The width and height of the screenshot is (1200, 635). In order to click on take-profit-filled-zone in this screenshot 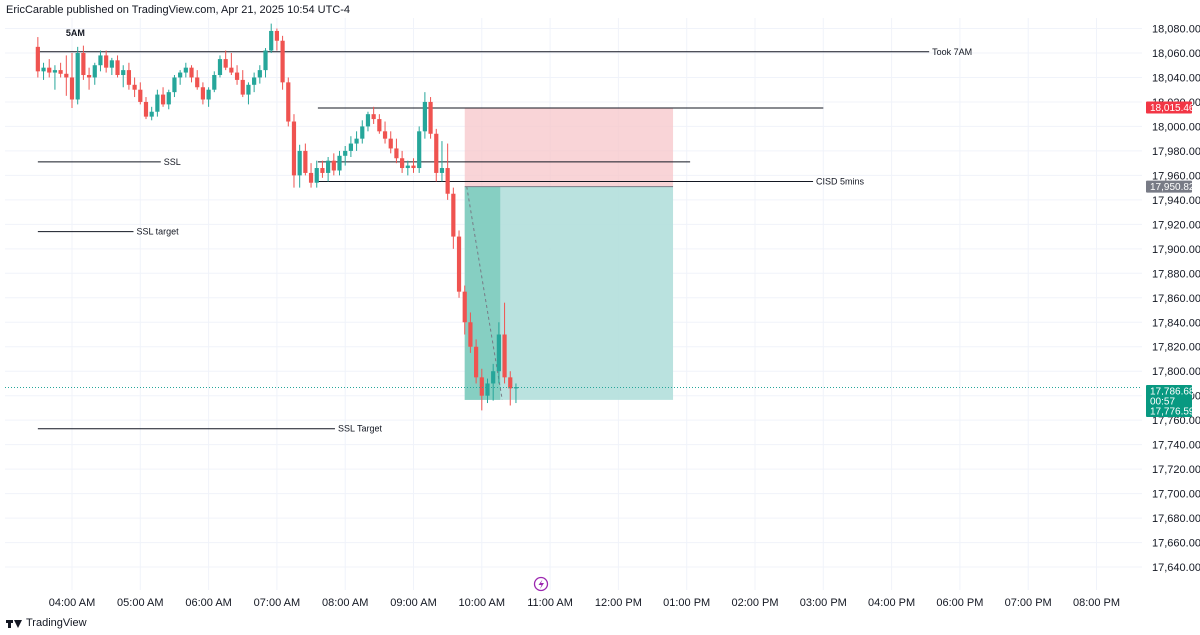, I will do `click(482, 293)`.